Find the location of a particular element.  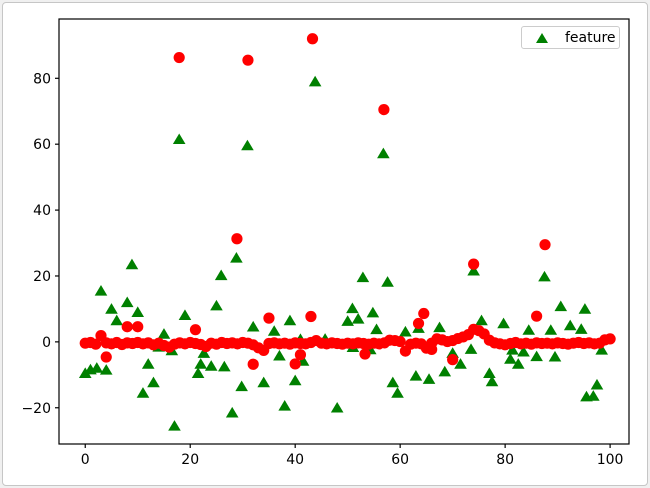

legend-marker-triangle-icon is located at coordinates (542, 37).